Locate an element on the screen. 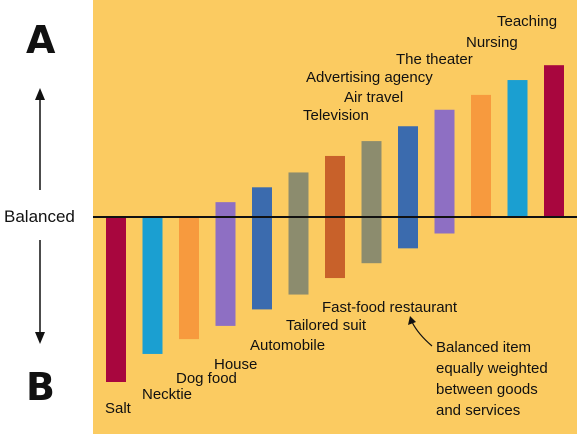  bar-television is located at coordinates (371, 202).